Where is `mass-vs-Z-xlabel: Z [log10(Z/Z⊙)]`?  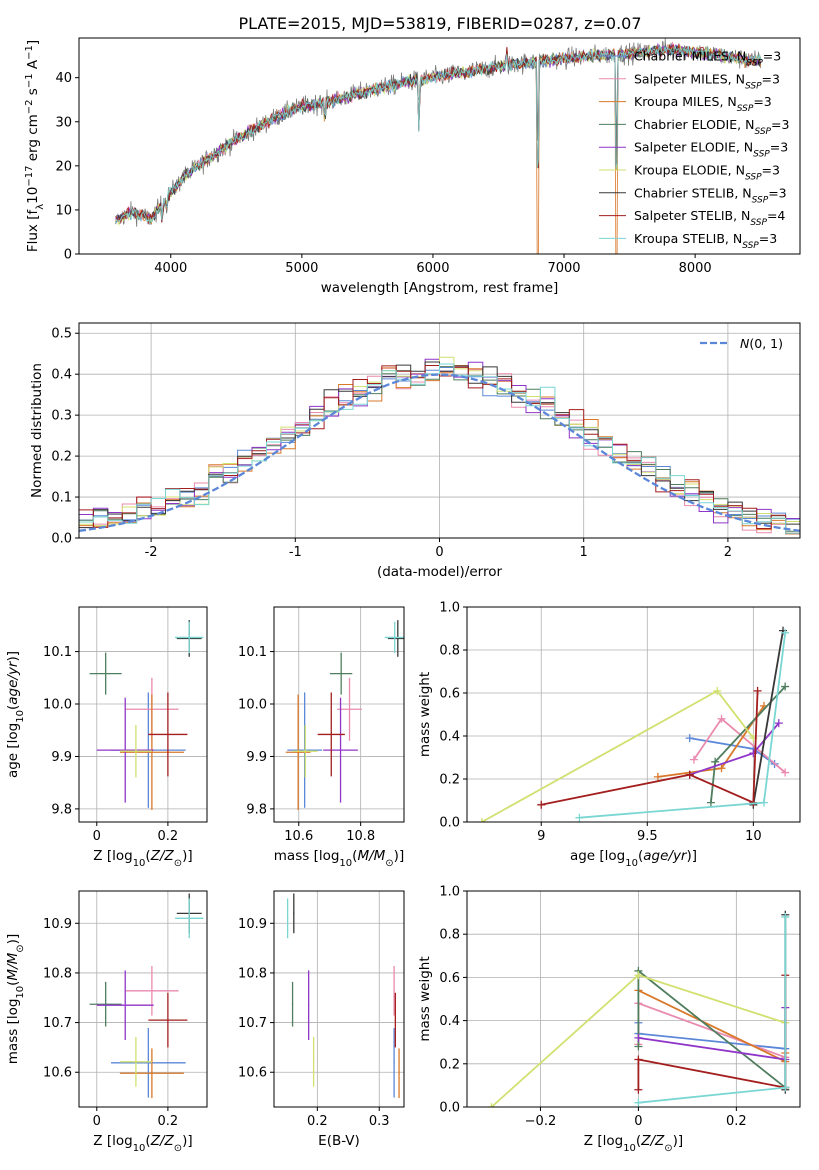 mass-vs-Z-xlabel: Z [log10(Z/Z⊙)] is located at coordinates (142, 1143).